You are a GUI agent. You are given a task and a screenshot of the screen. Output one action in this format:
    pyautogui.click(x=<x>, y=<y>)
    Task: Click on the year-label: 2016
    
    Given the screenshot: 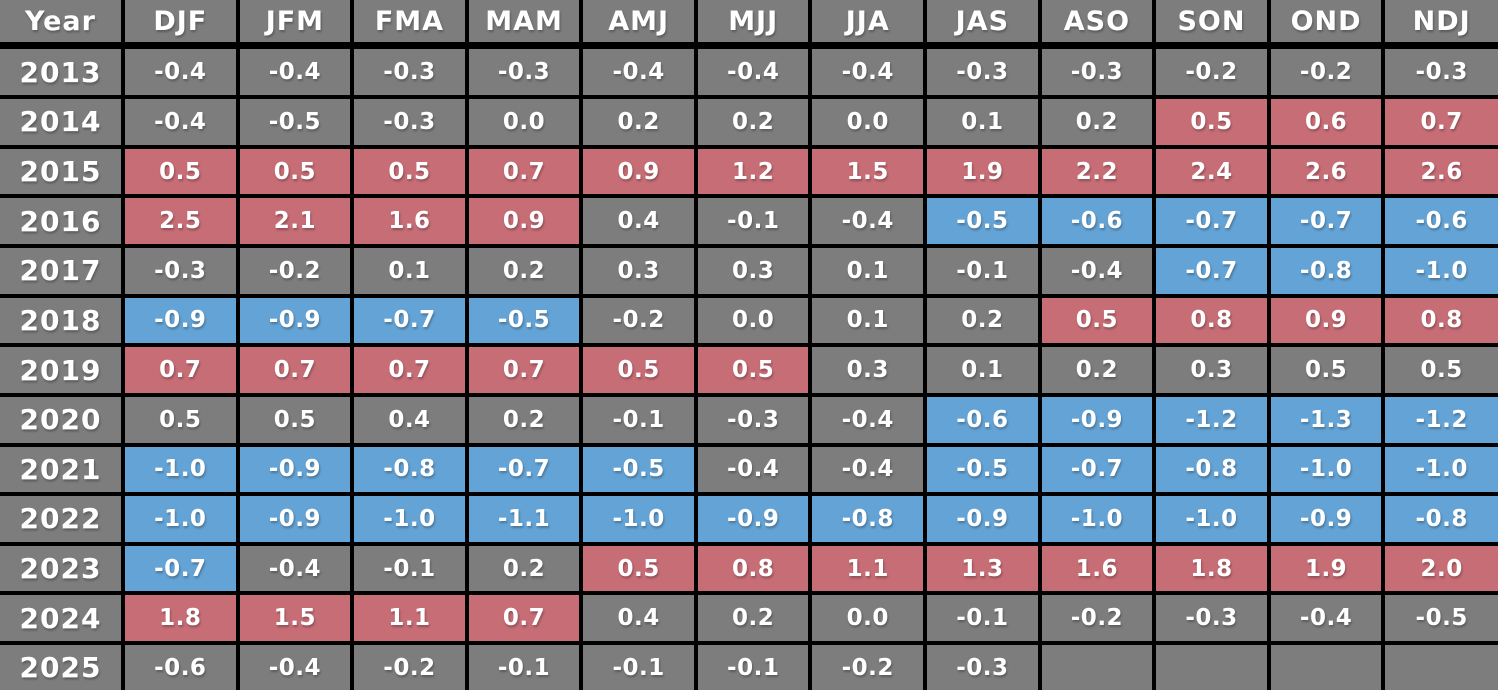 What is the action you would take?
    pyautogui.click(x=62, y=221)
    